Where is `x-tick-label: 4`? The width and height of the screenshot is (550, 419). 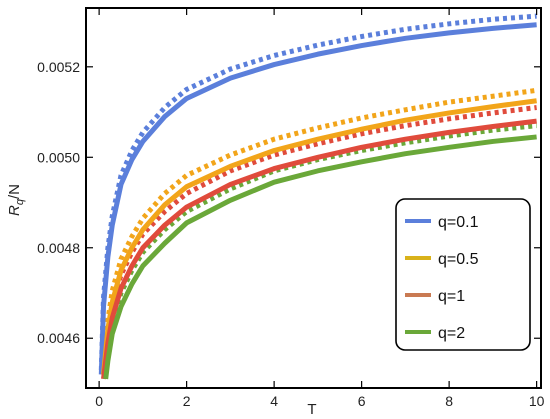
x-tick-label: 4 is located at coordinates (274, 401).